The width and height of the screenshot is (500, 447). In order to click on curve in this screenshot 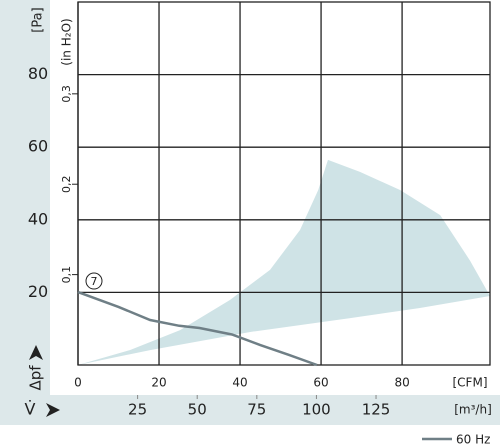, I will do `click(197, 328)`.